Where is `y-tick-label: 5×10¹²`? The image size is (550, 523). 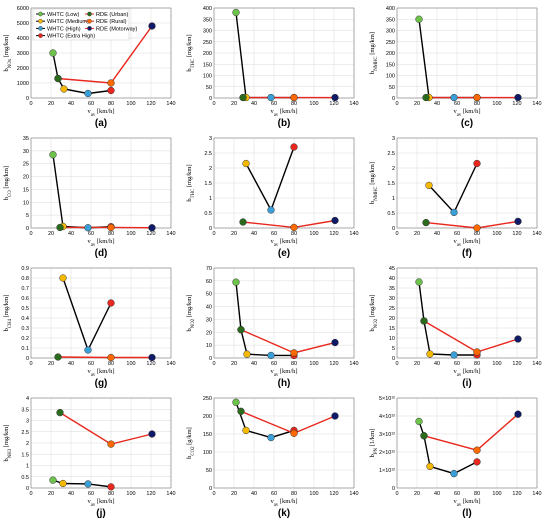 y-tick-label: 5×10¹² is located at coordinates (387, 399).